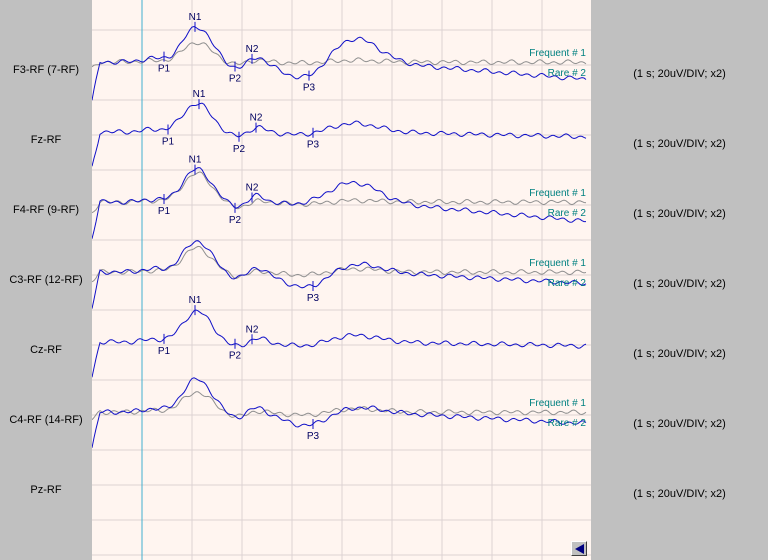 The width and height of the screenshot is (768, 560). Describe the element at coordinates (46, 420) in the screenshot. I see `channel-label-c4: C4-RF (14-RF)` at that location.